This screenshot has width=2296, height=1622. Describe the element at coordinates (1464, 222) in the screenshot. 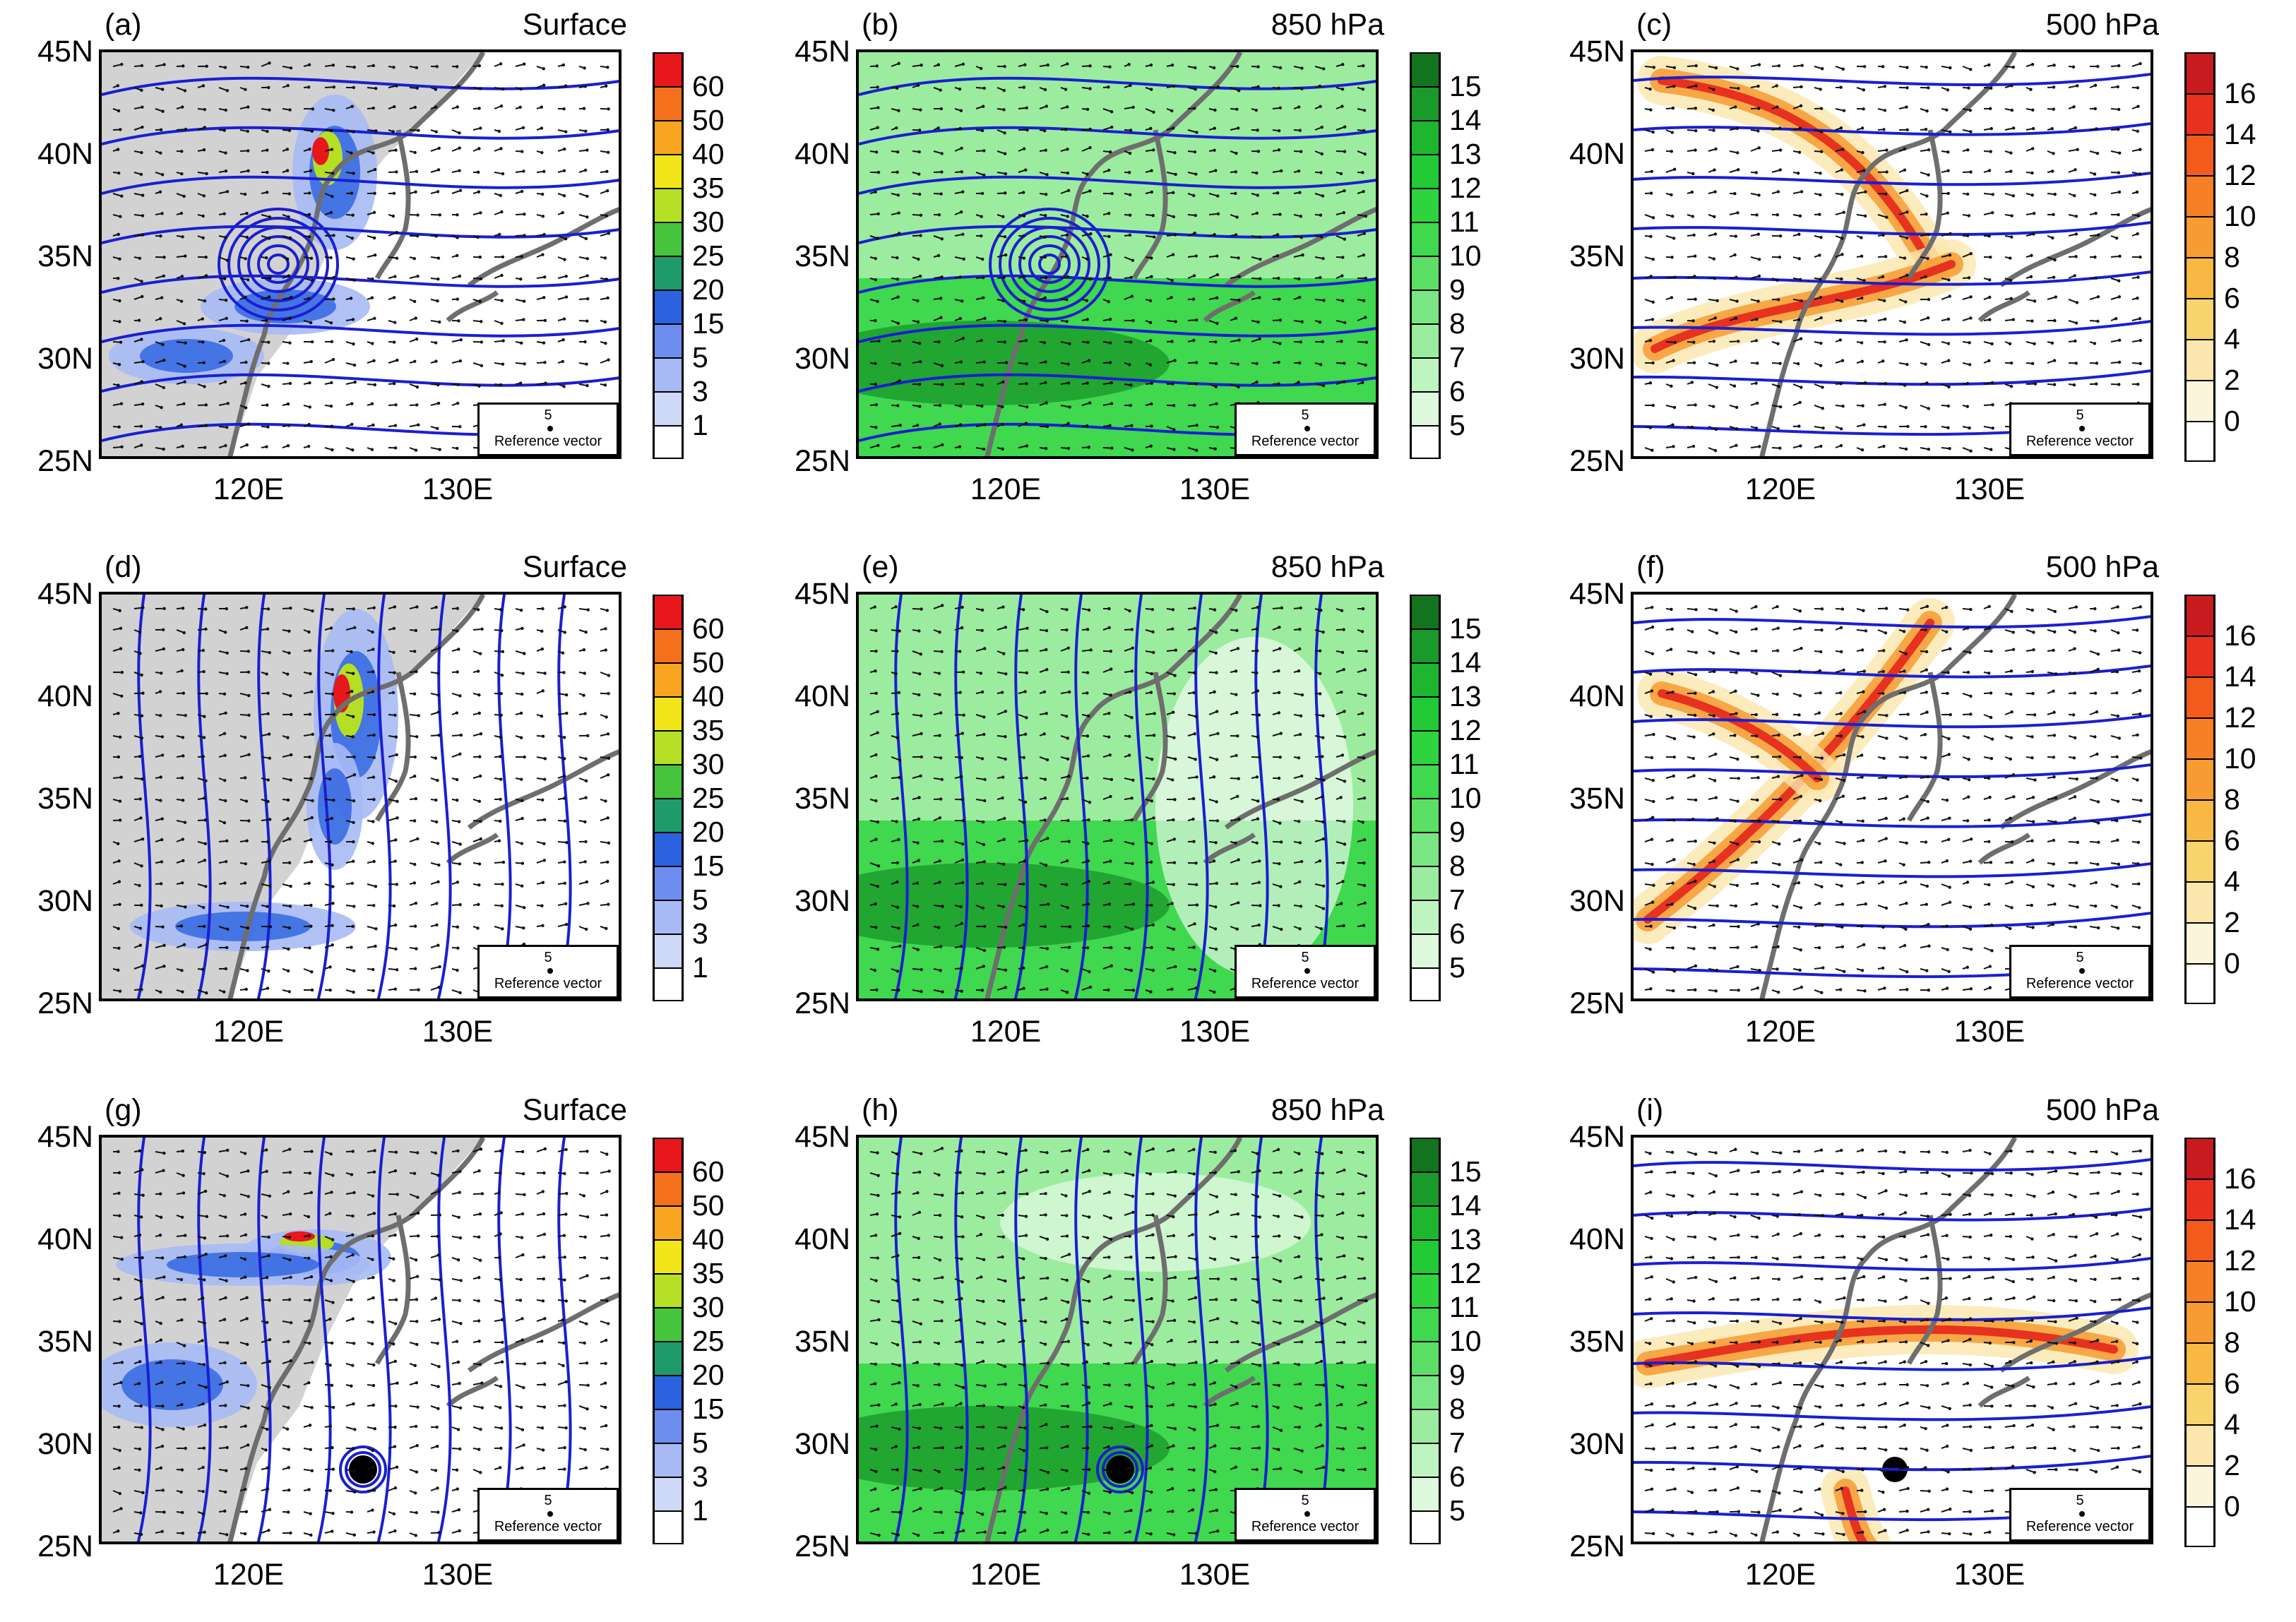

I see `colorbar-tick-label: 11` at that location.